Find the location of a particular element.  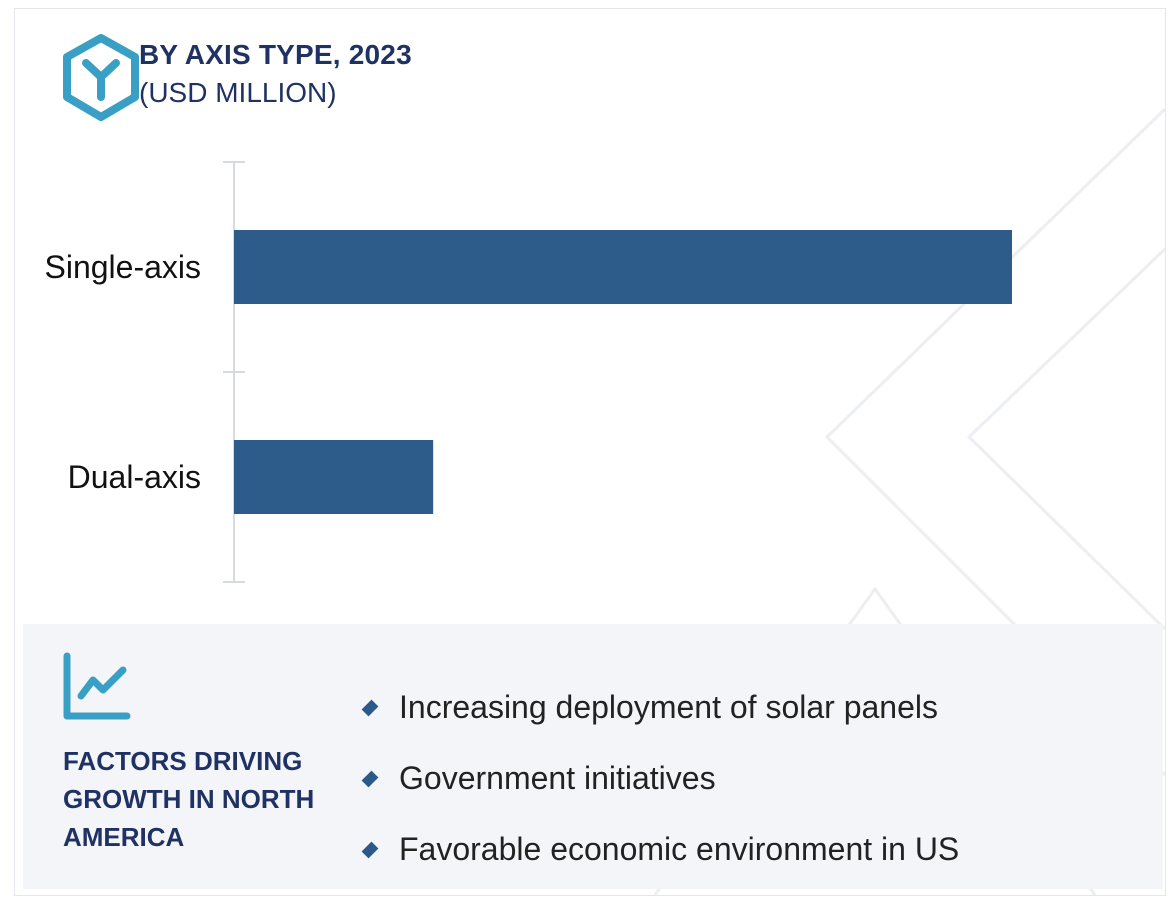

chart-subtitle: (USD MILLION) is located at coordinates (238, 92).